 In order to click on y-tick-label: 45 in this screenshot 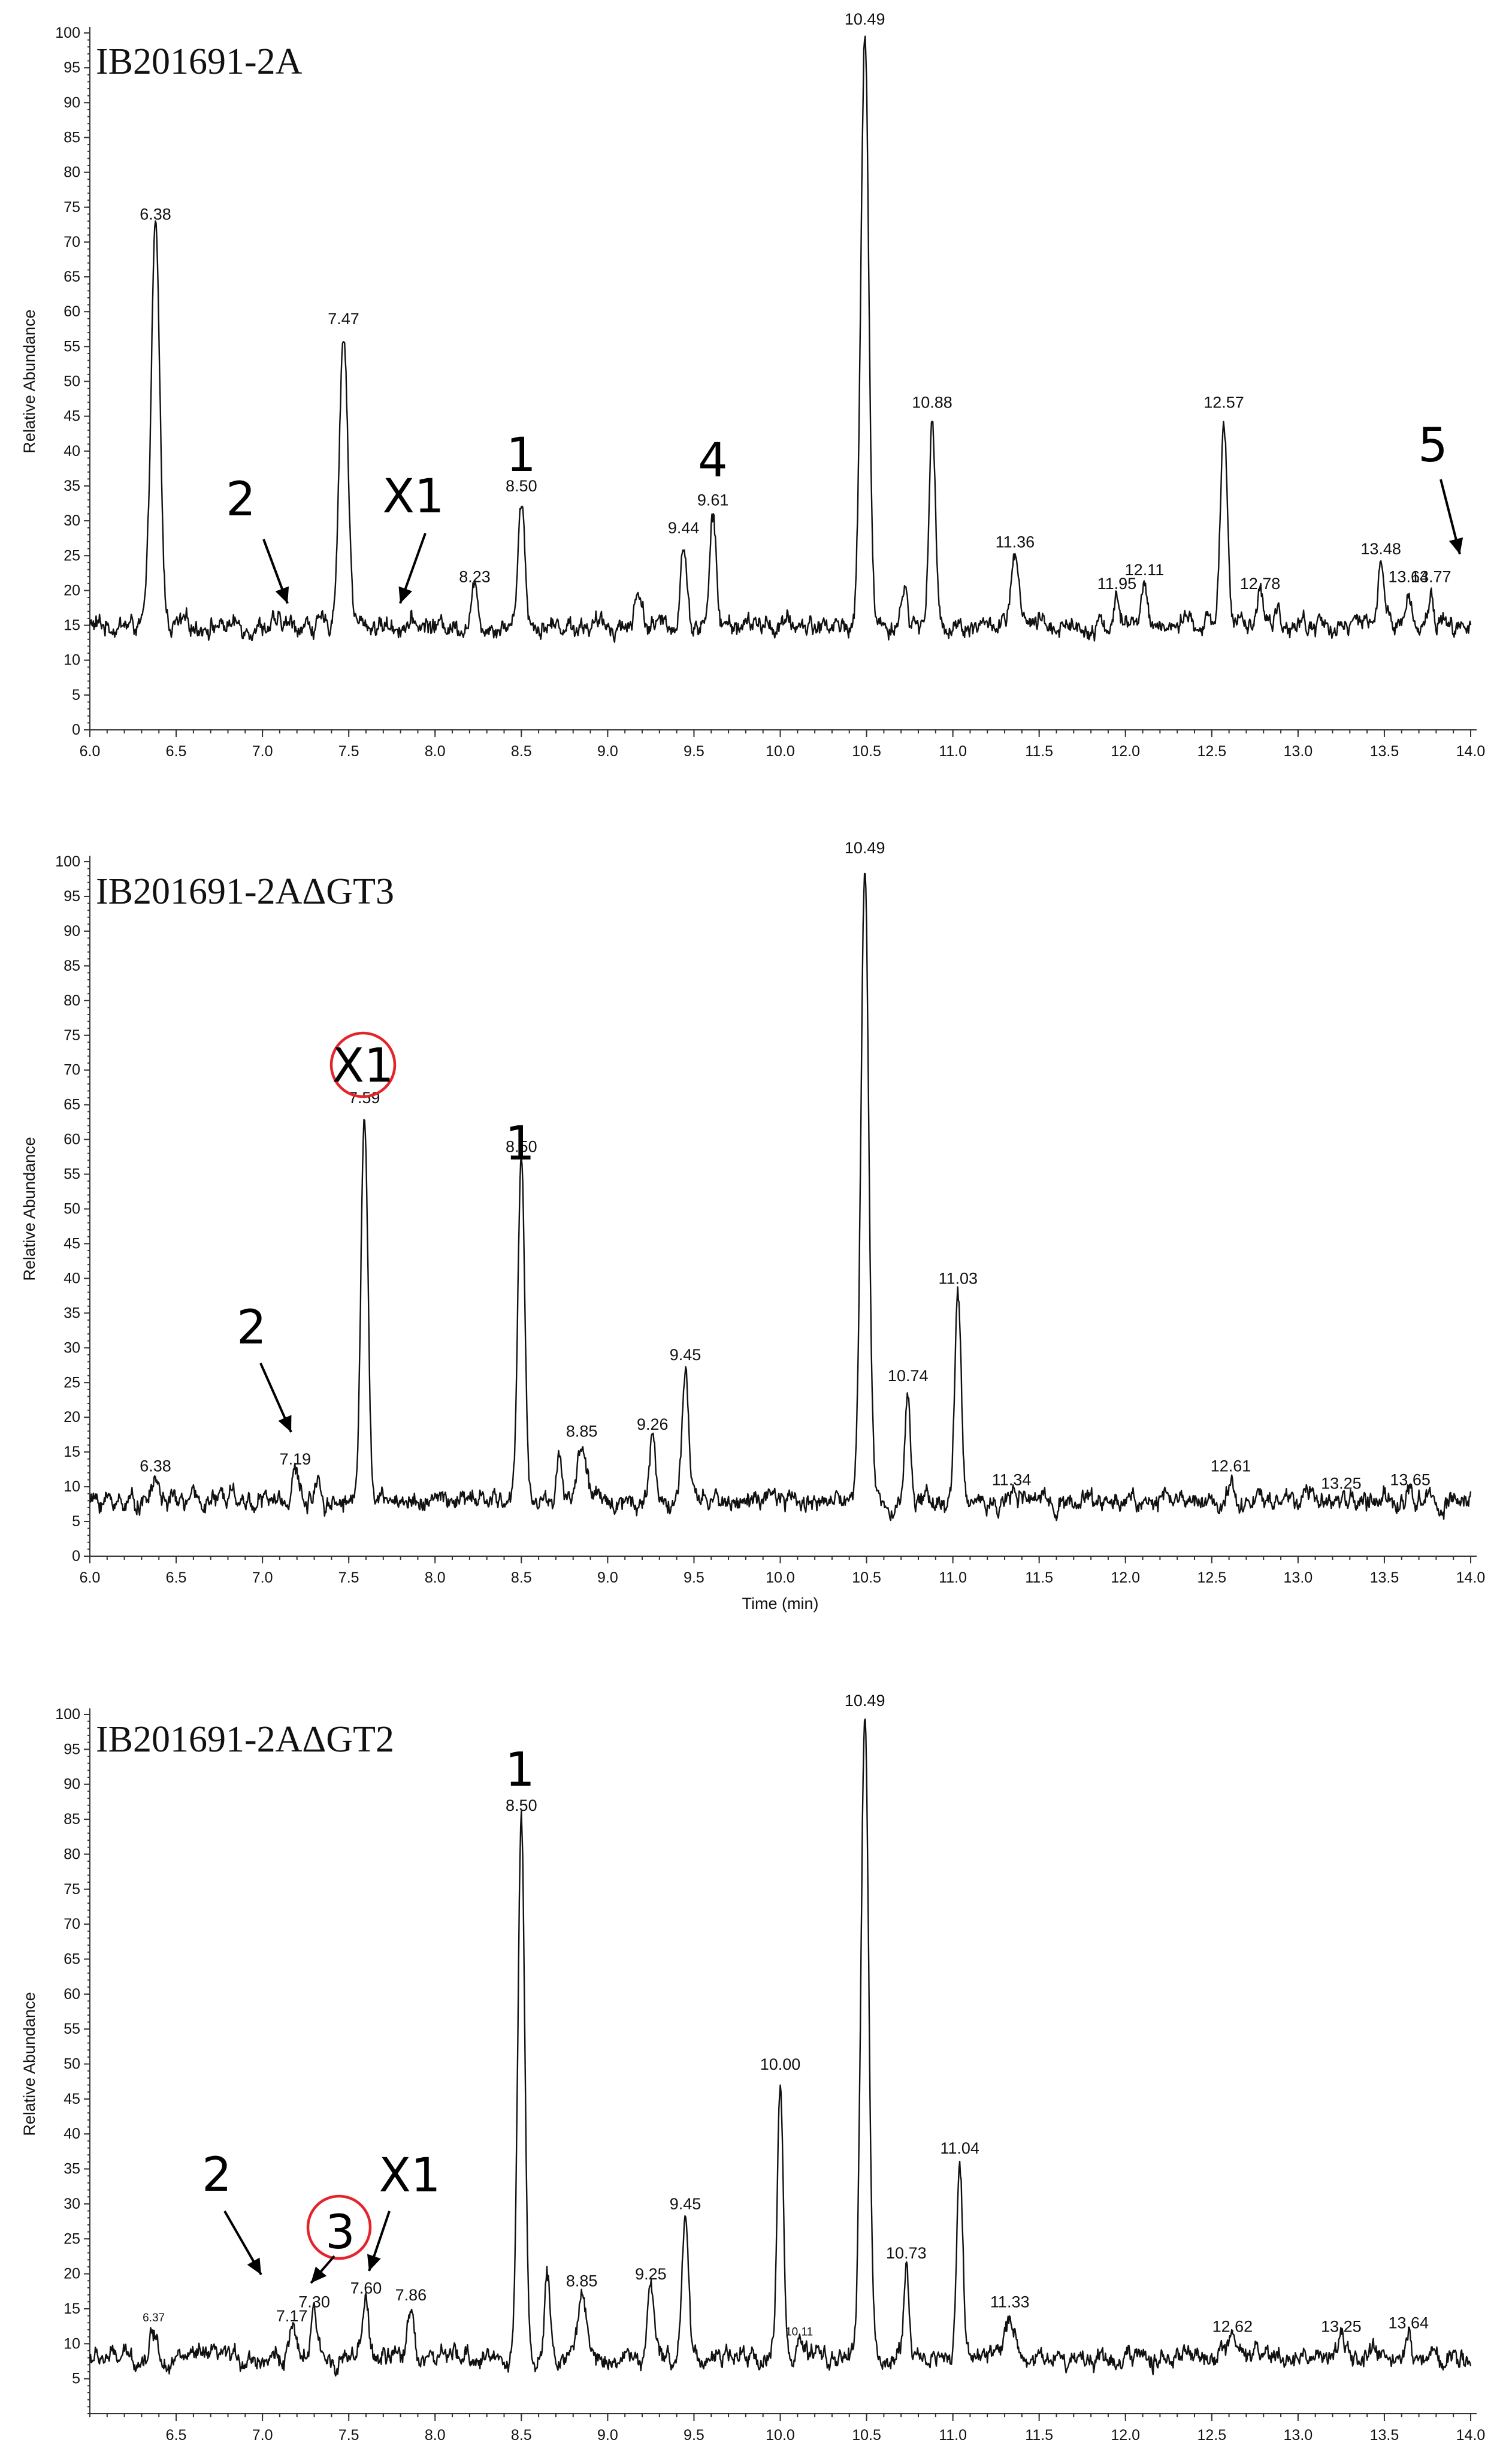, I will do `click(72, 1243)`.